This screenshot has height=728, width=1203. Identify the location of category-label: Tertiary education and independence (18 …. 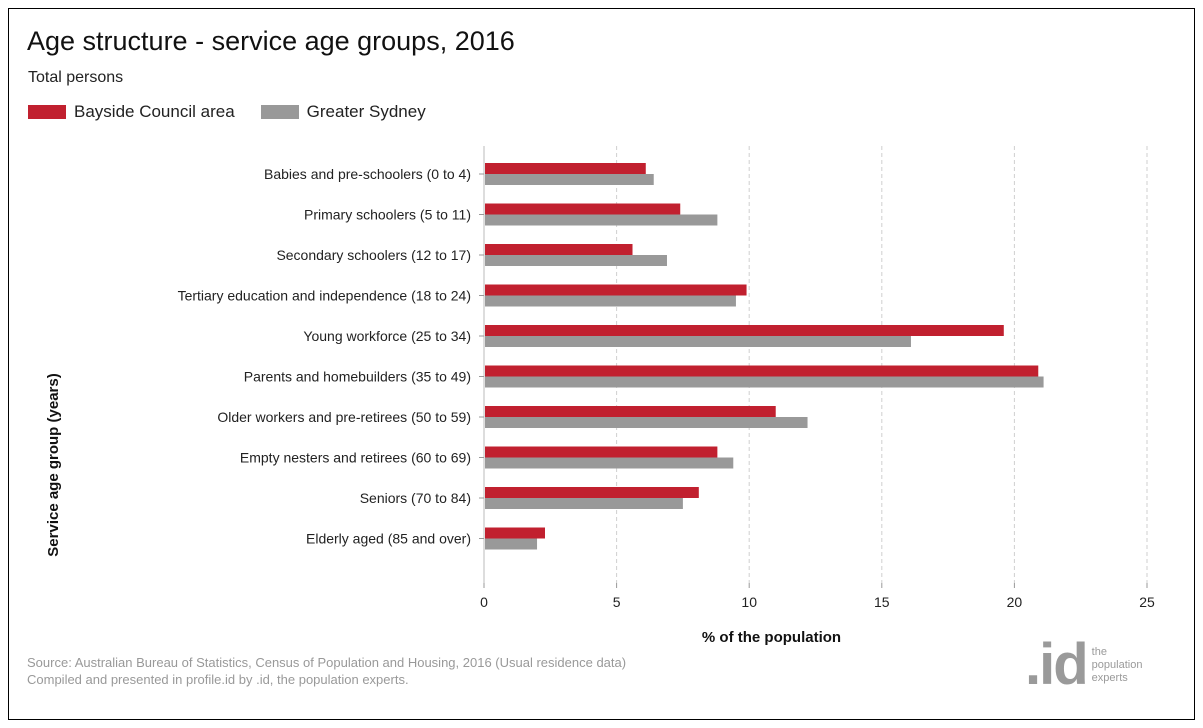
(324, 296).